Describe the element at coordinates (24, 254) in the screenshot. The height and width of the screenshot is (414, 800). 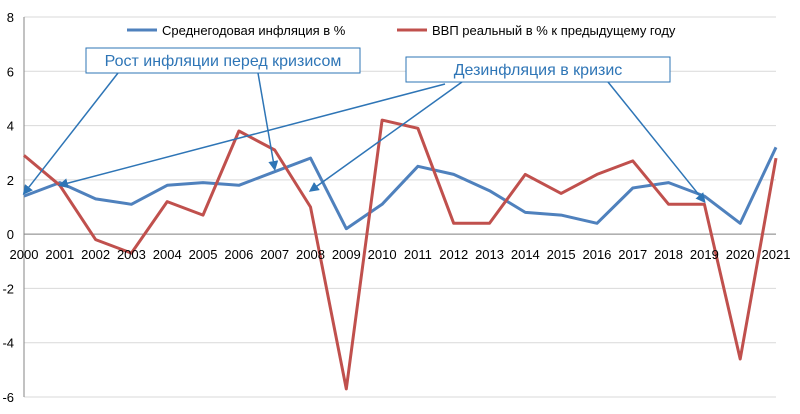
I see `x-tick-label: 2000` at that location.